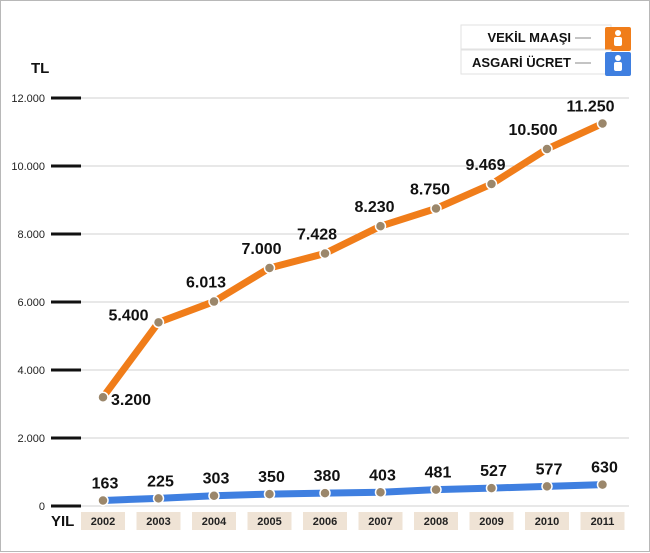 This screenshot has width=650, height=553. What do you see at coordinates (160, 481) in the screenshot?
I see `data-label: 225` at bounding box center [160, 481].